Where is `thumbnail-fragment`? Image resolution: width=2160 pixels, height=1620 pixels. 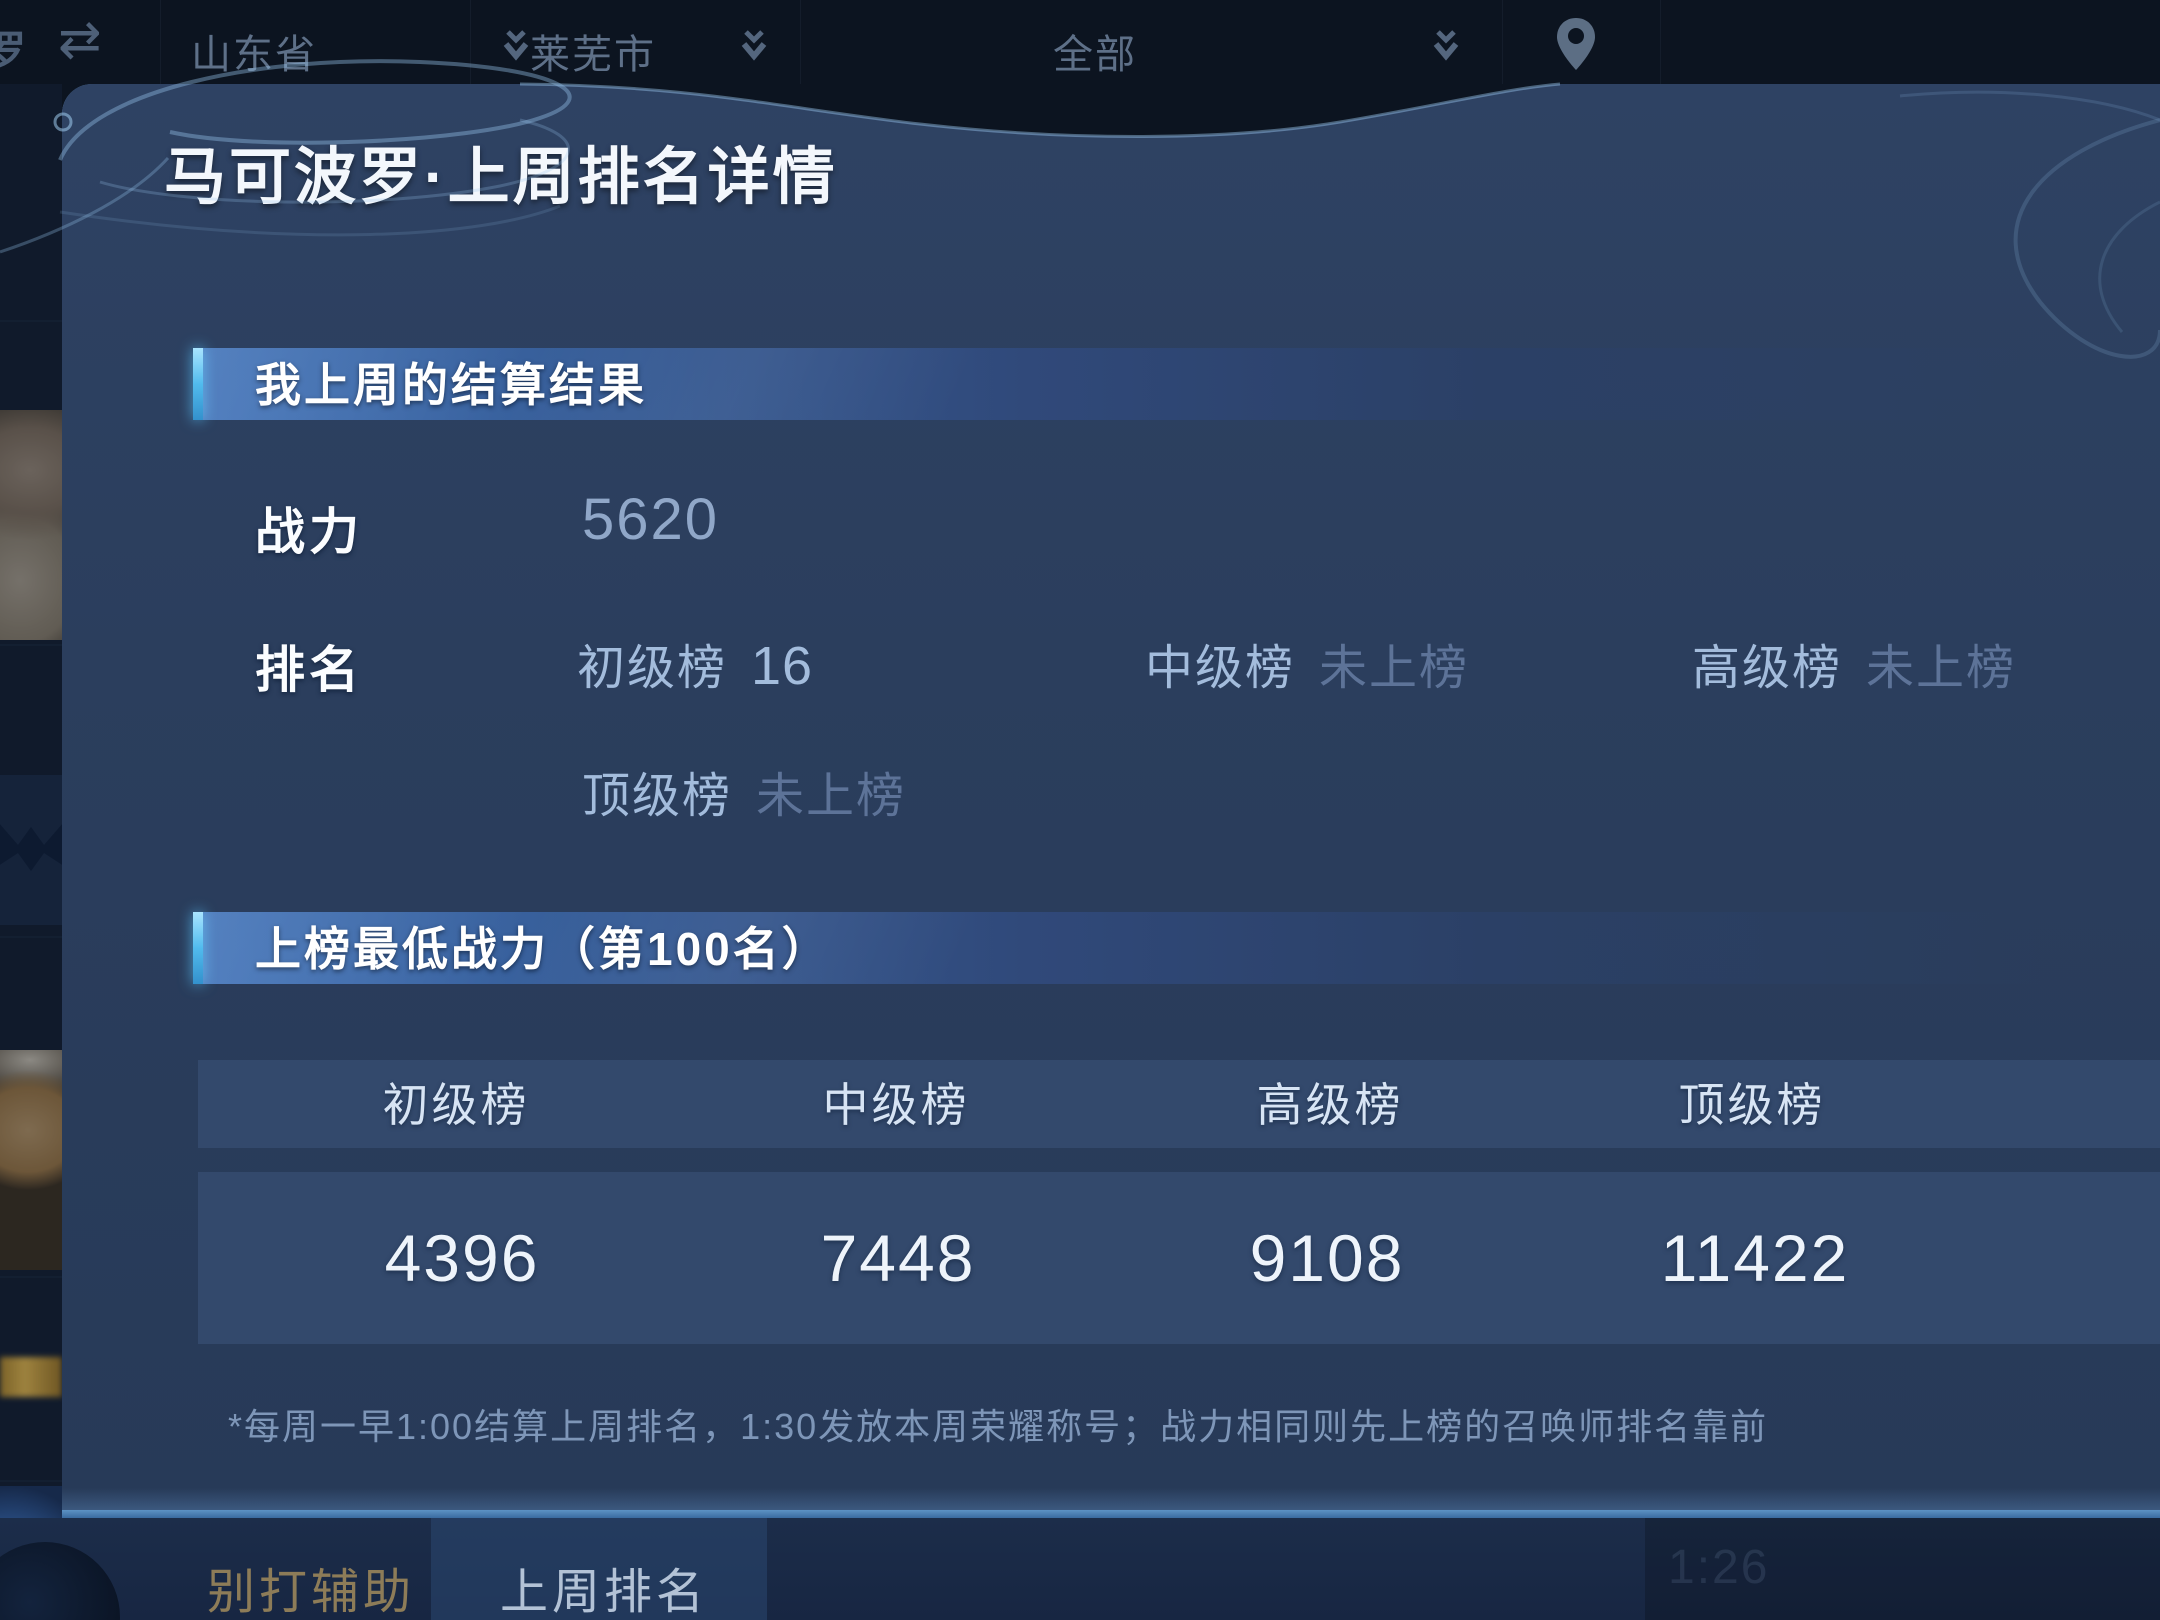
thumbnail-fragment is located at coordinates (60, 1581).